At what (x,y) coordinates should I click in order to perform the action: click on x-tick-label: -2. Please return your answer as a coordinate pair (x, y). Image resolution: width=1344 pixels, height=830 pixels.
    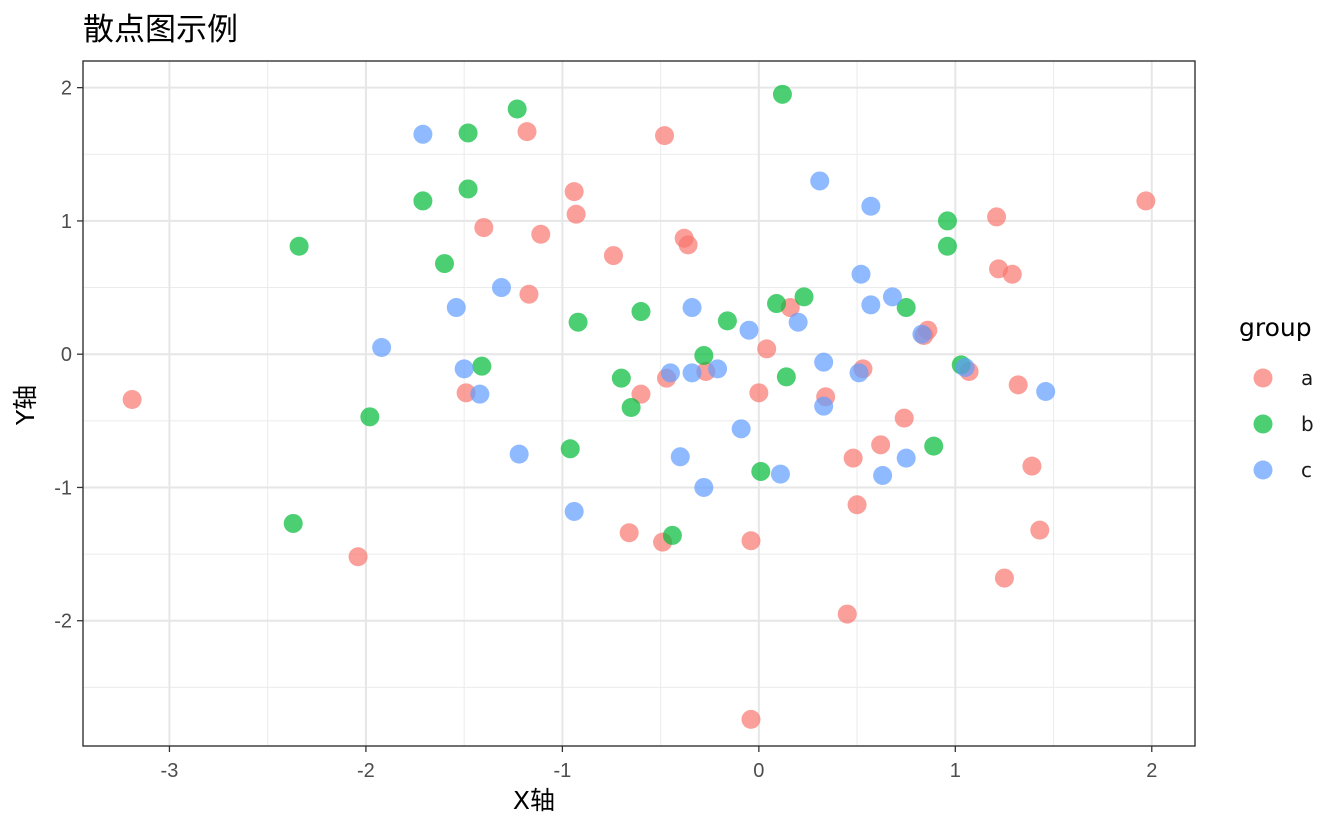
    Looking at the image, I should click on (366, 771).